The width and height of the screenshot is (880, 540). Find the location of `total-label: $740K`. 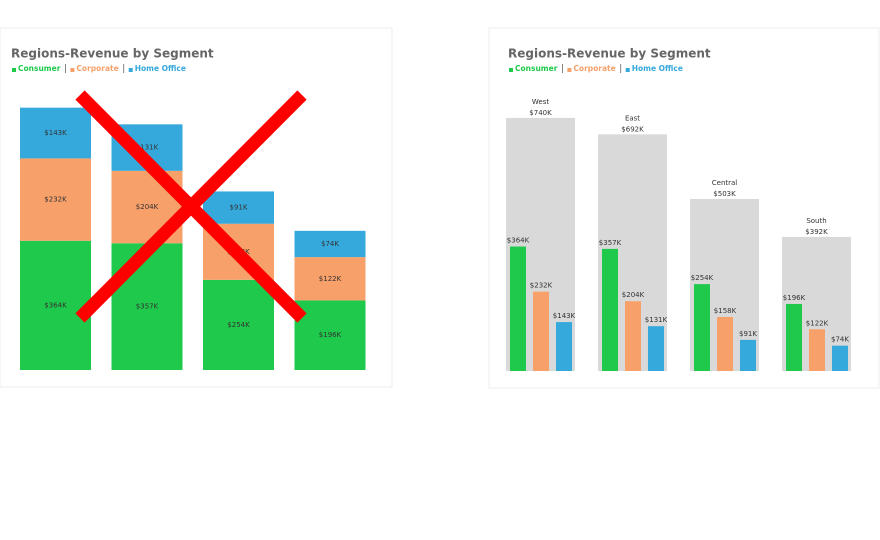

total-label: $740K is located at coordinates (540, 113).